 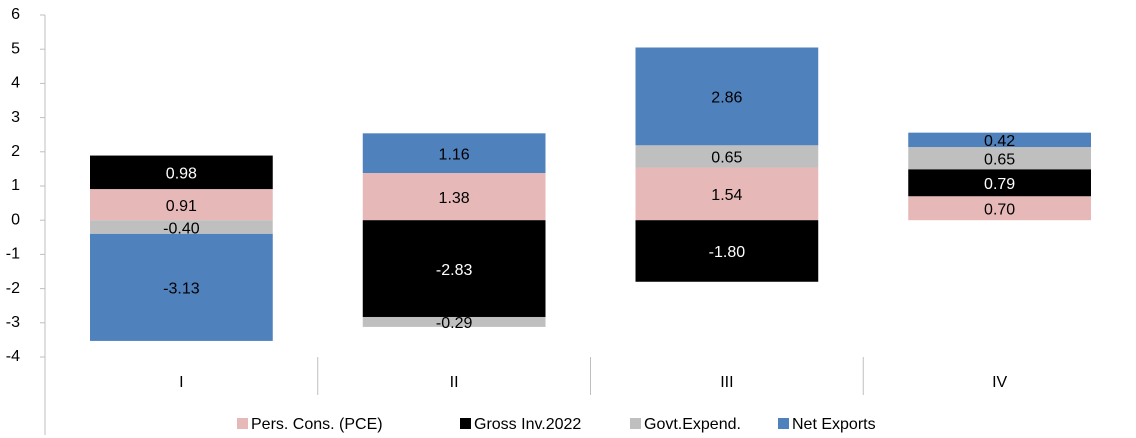 I want to click on y-tick-label: 1, so click(x=15, y=185).